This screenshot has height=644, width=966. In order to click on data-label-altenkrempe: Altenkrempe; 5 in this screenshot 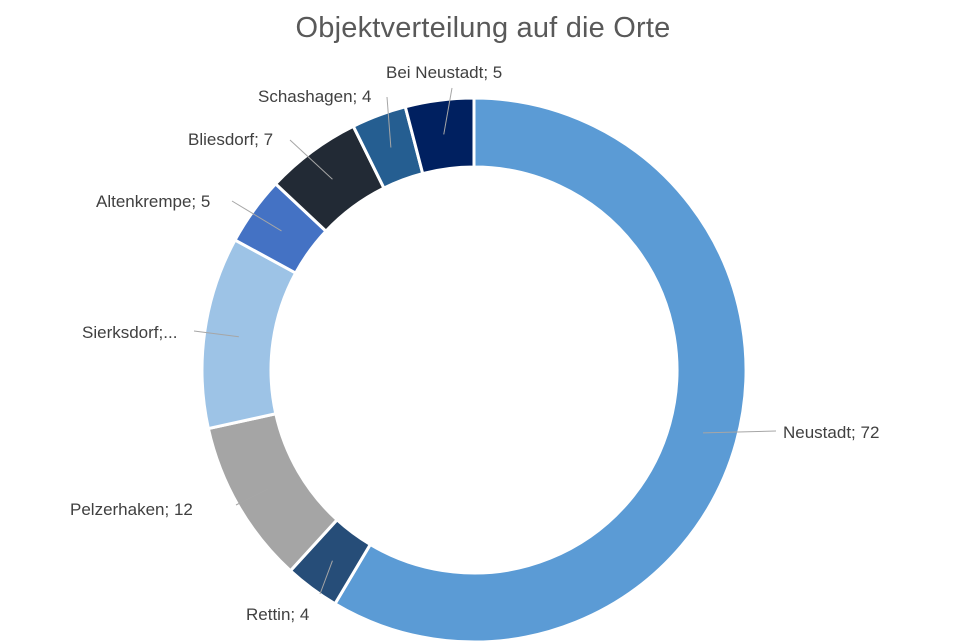, I will do `click(153, 201)`.